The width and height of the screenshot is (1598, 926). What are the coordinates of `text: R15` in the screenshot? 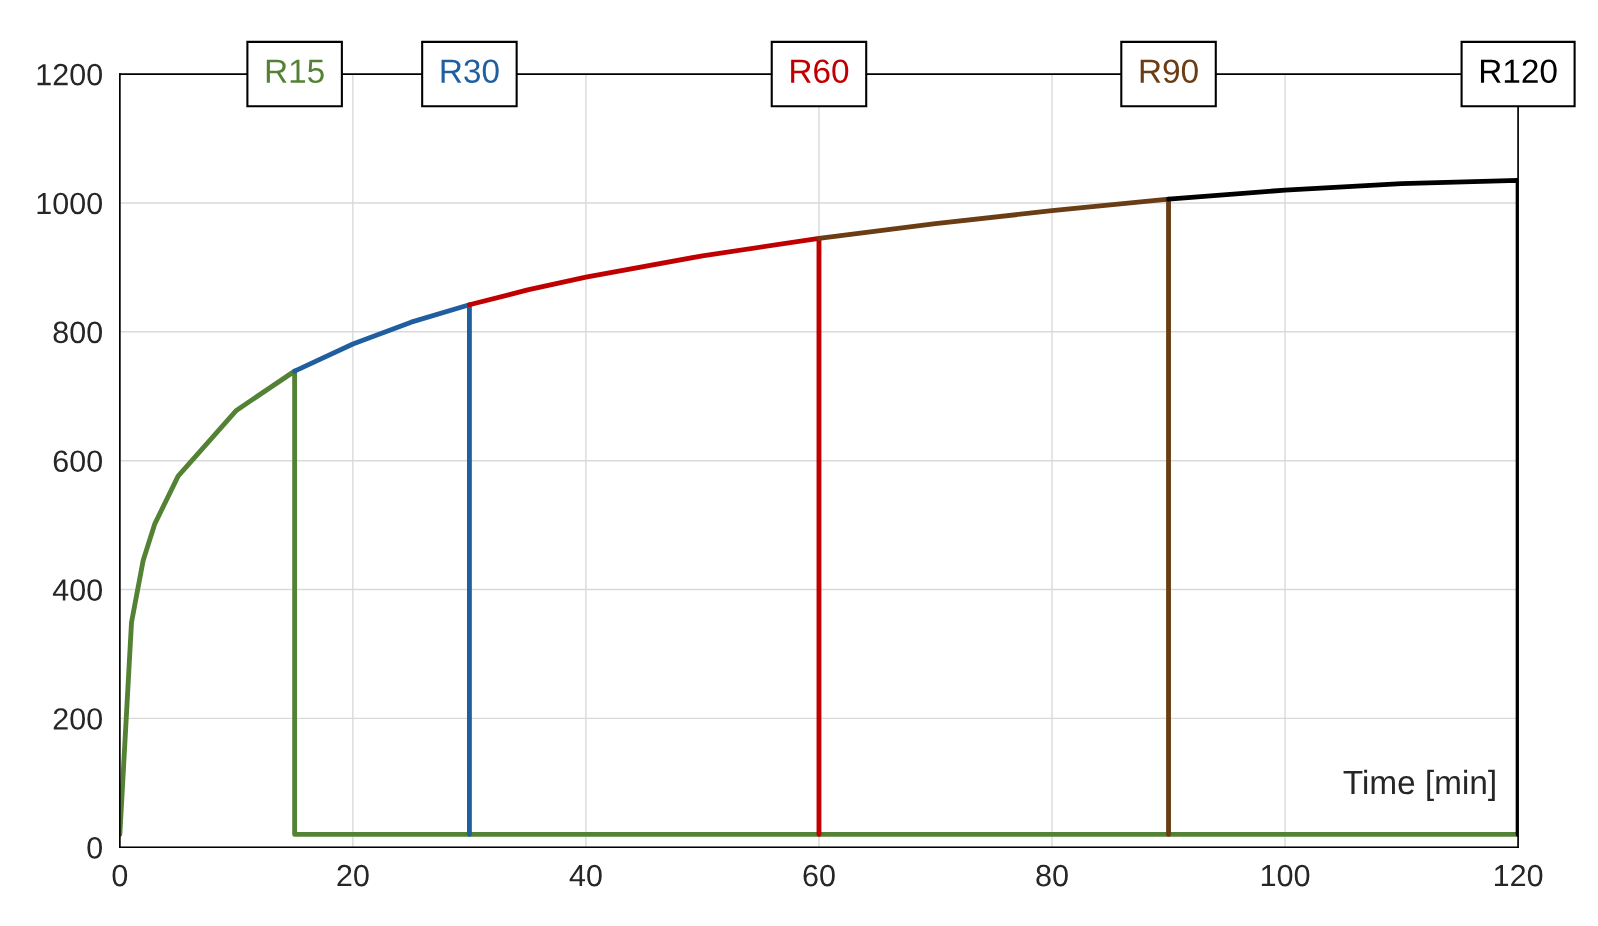 It's located at (295, 71).